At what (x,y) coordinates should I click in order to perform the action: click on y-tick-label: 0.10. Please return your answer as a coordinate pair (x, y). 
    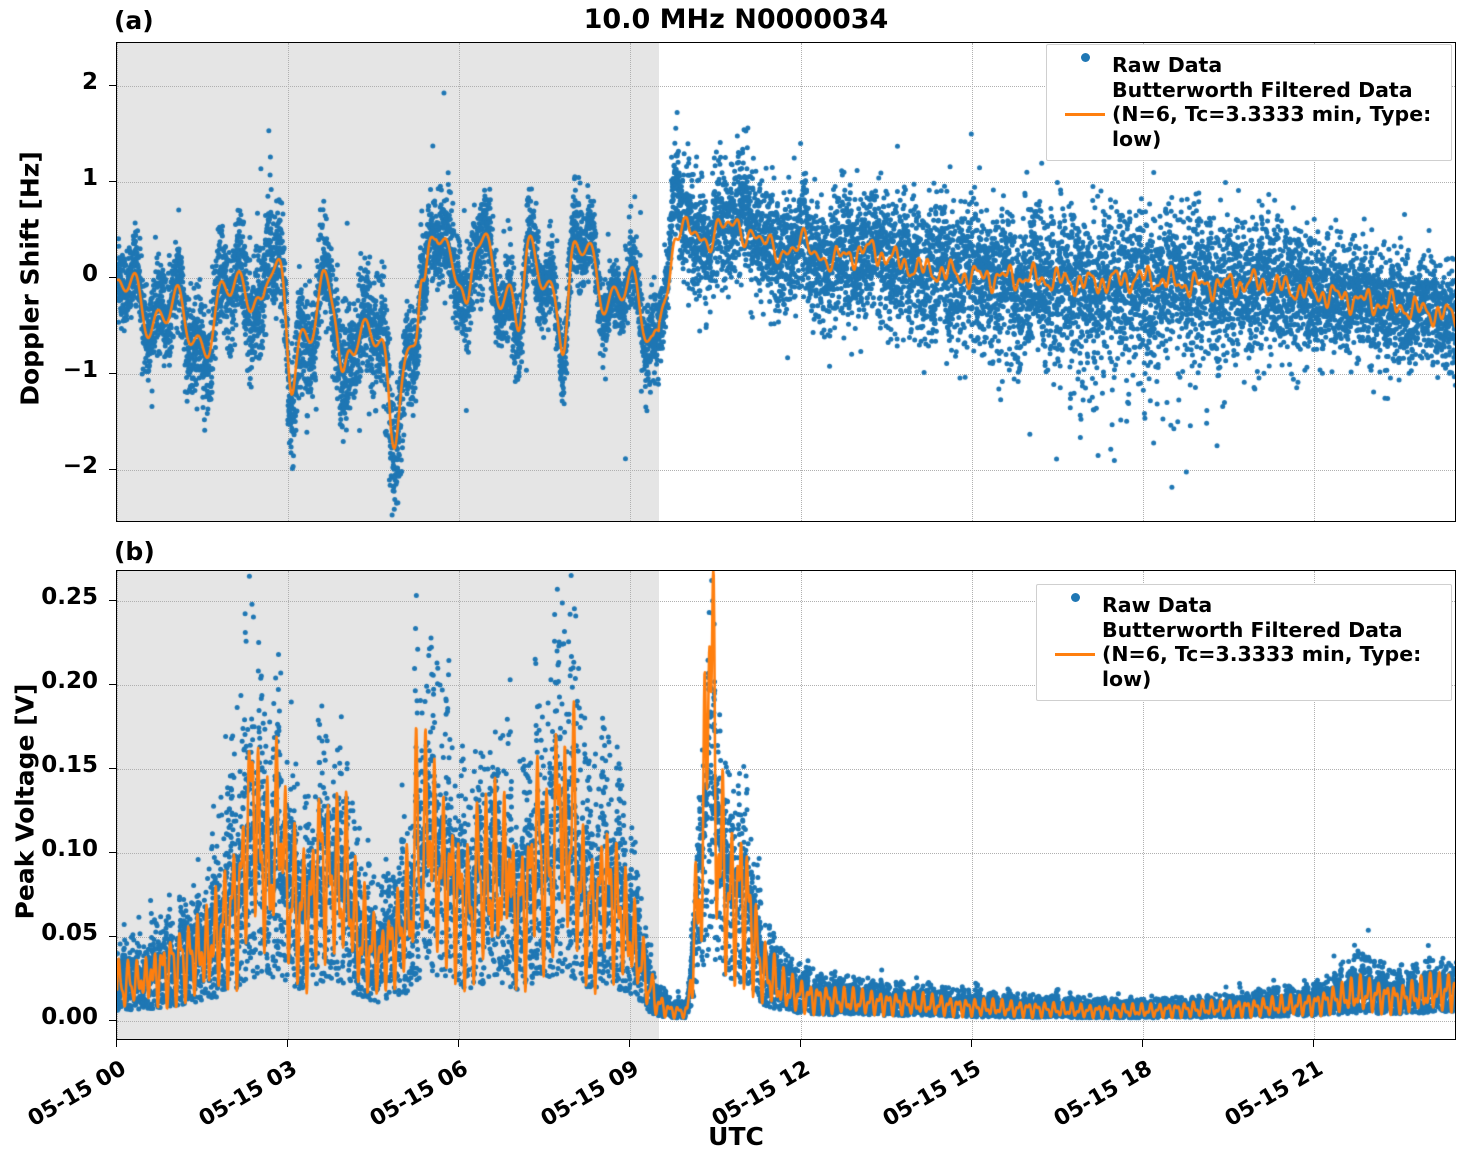
    Looking at the image, I should click on (69, 849).